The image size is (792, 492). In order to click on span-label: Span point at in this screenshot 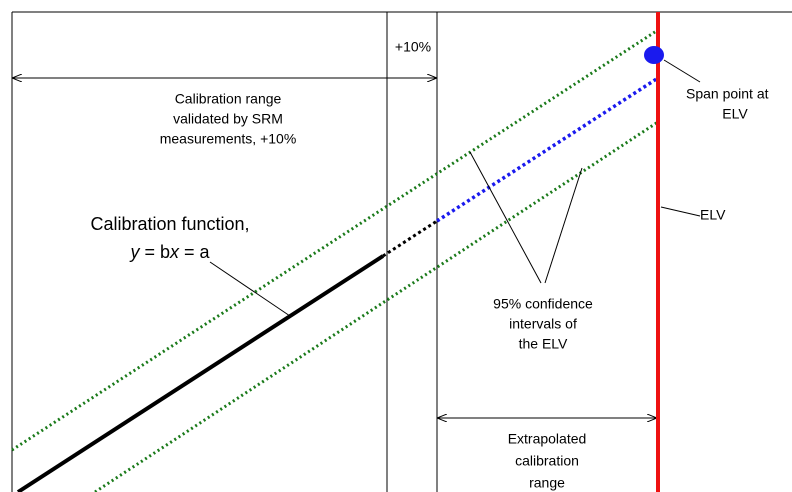, I will do `click(727, 94)`.